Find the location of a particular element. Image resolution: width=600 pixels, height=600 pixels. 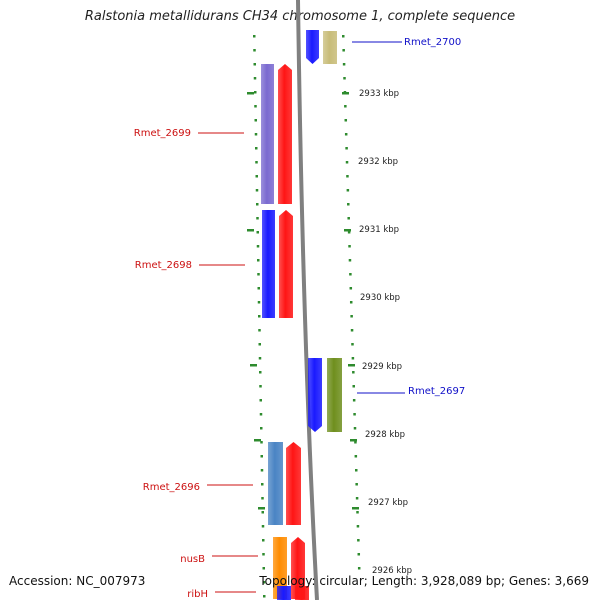

gene-ribh: ribH is located at coordinates (248, 593).